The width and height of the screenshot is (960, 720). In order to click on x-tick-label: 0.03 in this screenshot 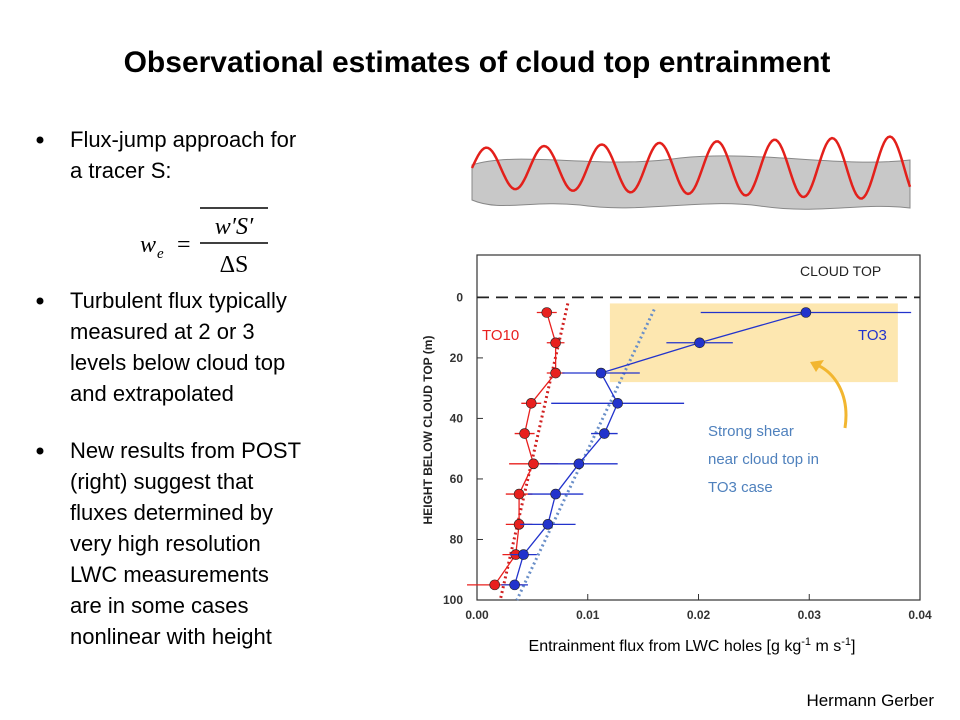, I will do `click(810, 615)`.